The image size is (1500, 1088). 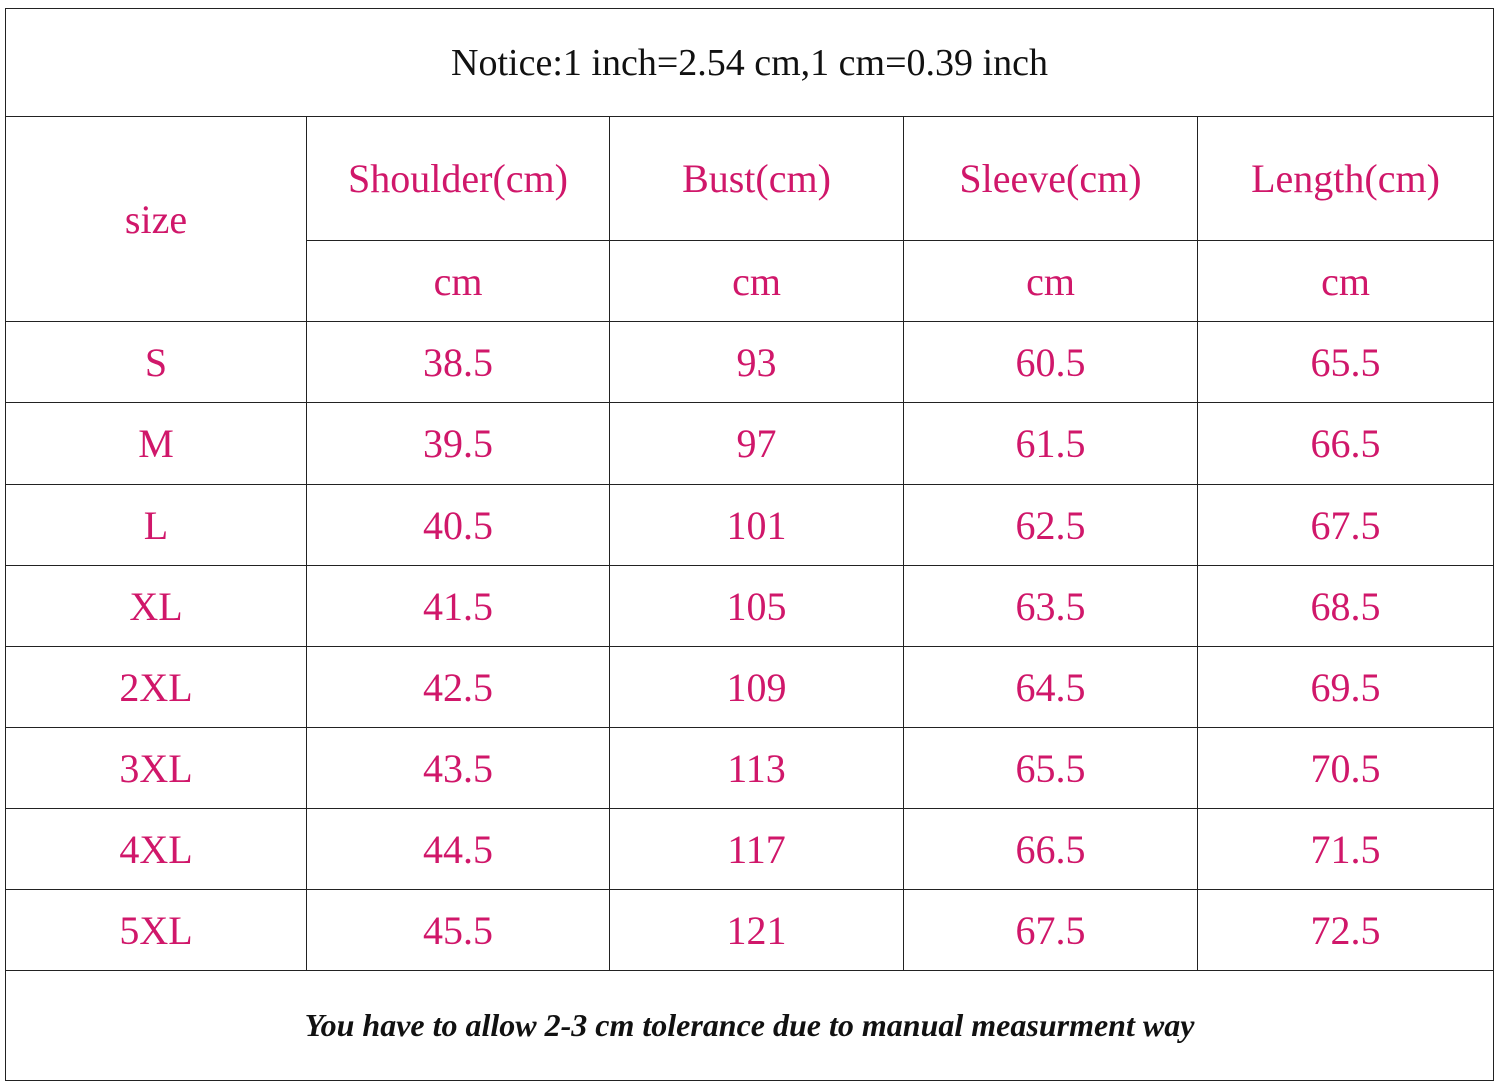 I want to click on notice-text: Notice:1 inch=2.54 cm,1 cm=0.39 inch, so click(x=749, y=62).